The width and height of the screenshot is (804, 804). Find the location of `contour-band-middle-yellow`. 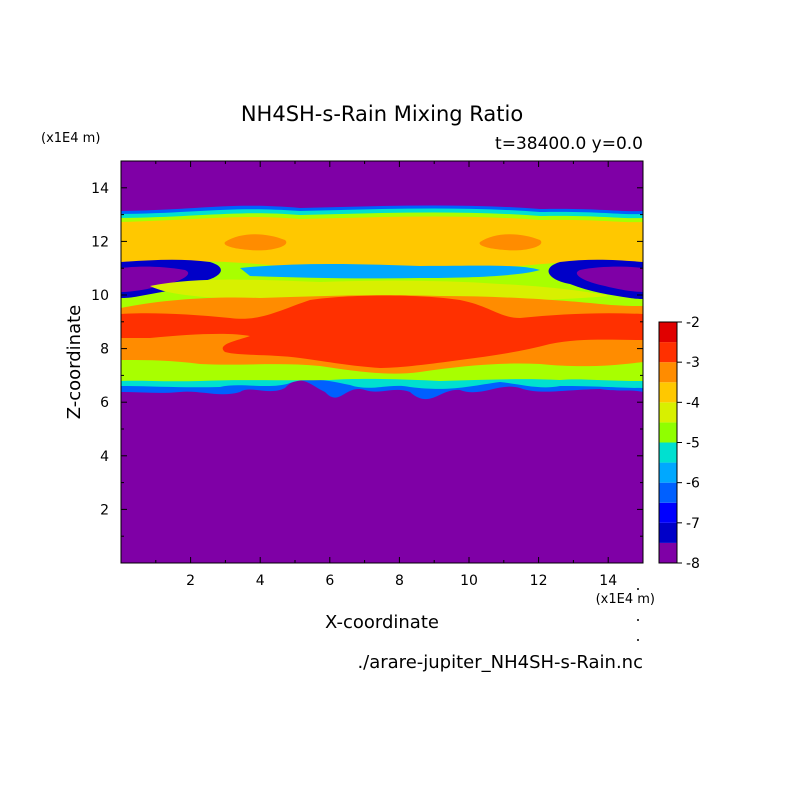

contour-band-middle-yellow is located at coordinates (380, 290).